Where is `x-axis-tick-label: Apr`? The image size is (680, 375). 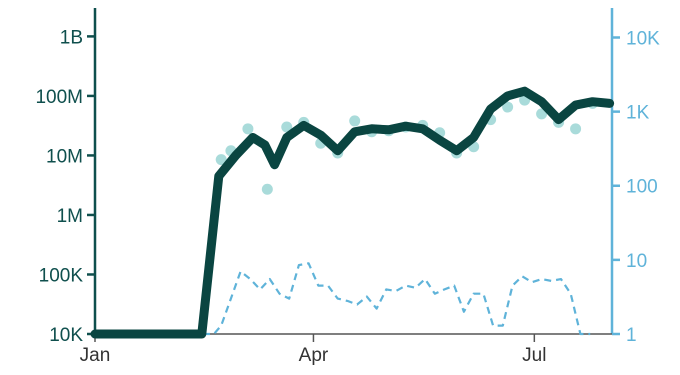
x-axis-tick-label: Apr is located at coordinates (314, 355).